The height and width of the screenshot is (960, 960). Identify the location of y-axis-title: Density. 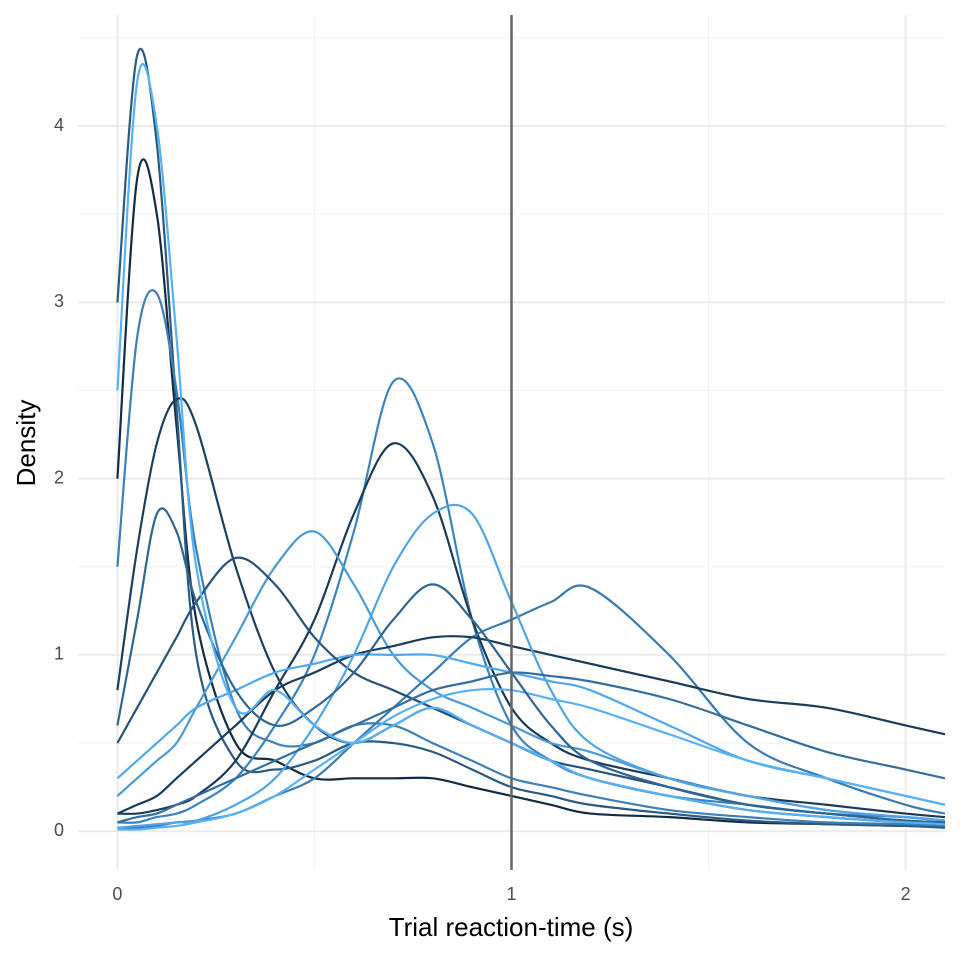
(26, 443).